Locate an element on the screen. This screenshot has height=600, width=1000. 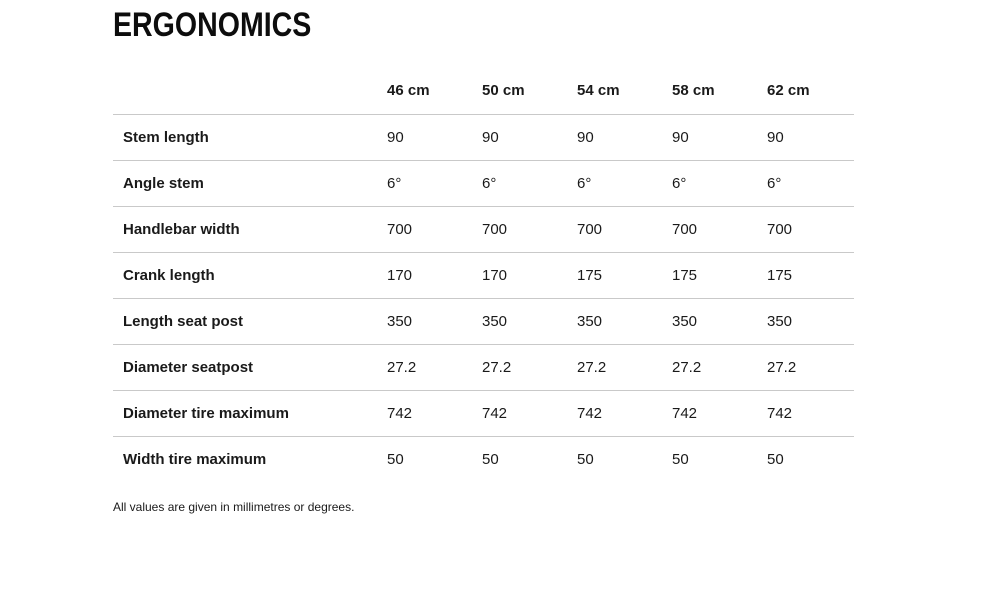
spec-row: Diameter seatpost 27.2 27.2 27.2 27.2 27.2 is located at coordinates (483, 367).